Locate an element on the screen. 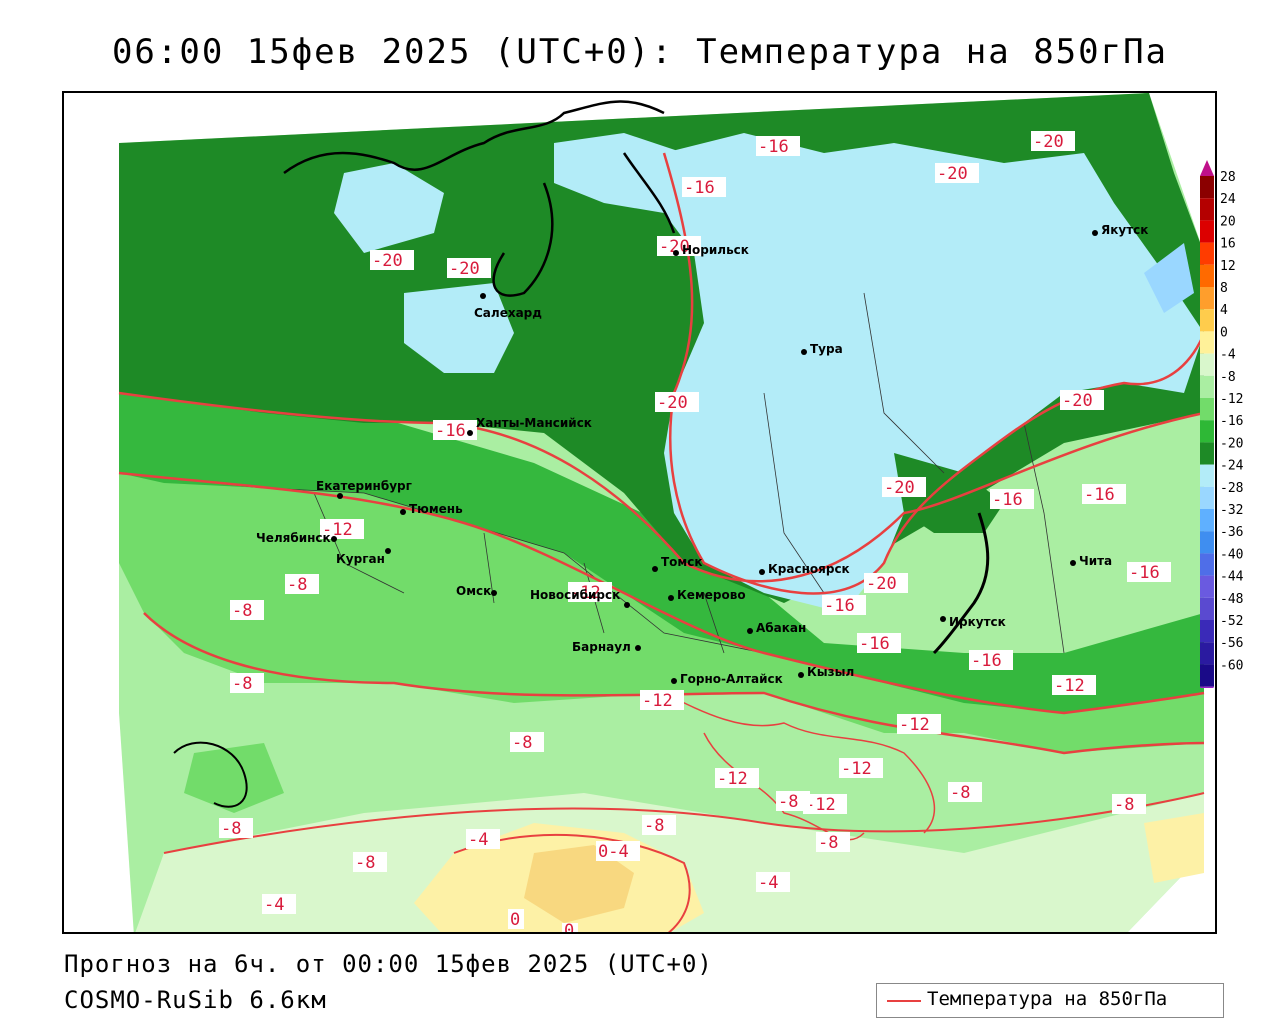  band-minus20-yamal is located at coordinates (389, 208).